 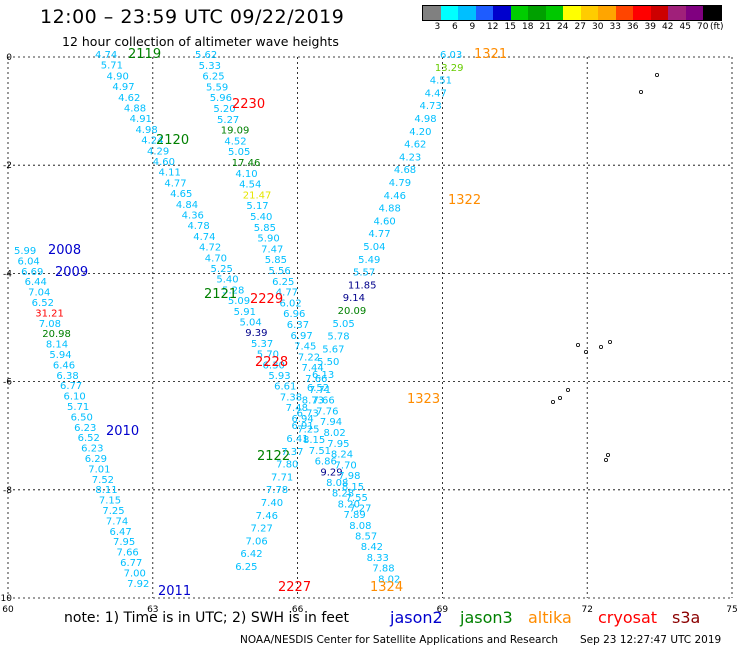 I want to click on swh-reading: 6.52, so click(x=43, y=303).